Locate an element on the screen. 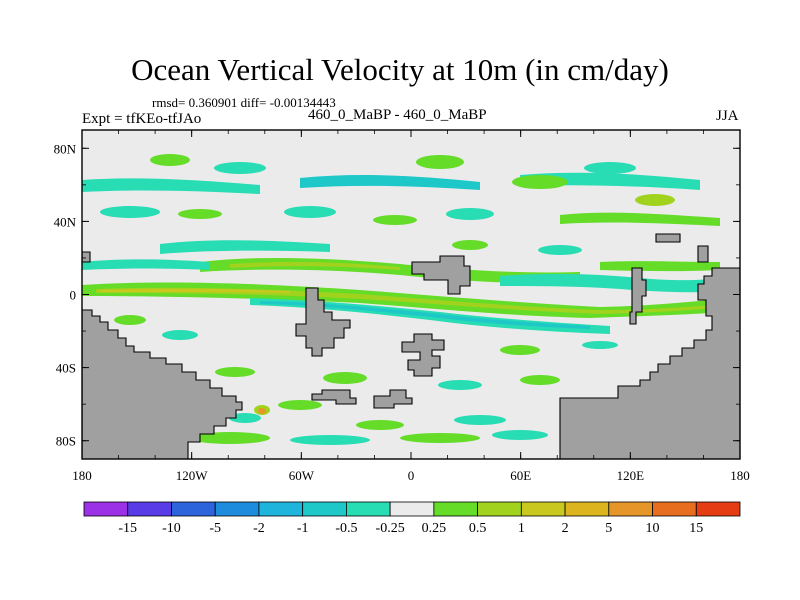  colorbar-label: 1 is located at coordinates (521, 528).